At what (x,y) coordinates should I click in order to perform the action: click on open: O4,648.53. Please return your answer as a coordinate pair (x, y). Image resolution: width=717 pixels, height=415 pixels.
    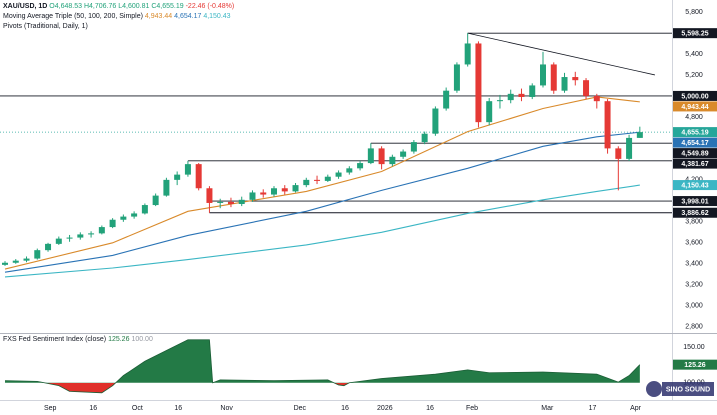
    Looking at the image, I should click on (65, 6).